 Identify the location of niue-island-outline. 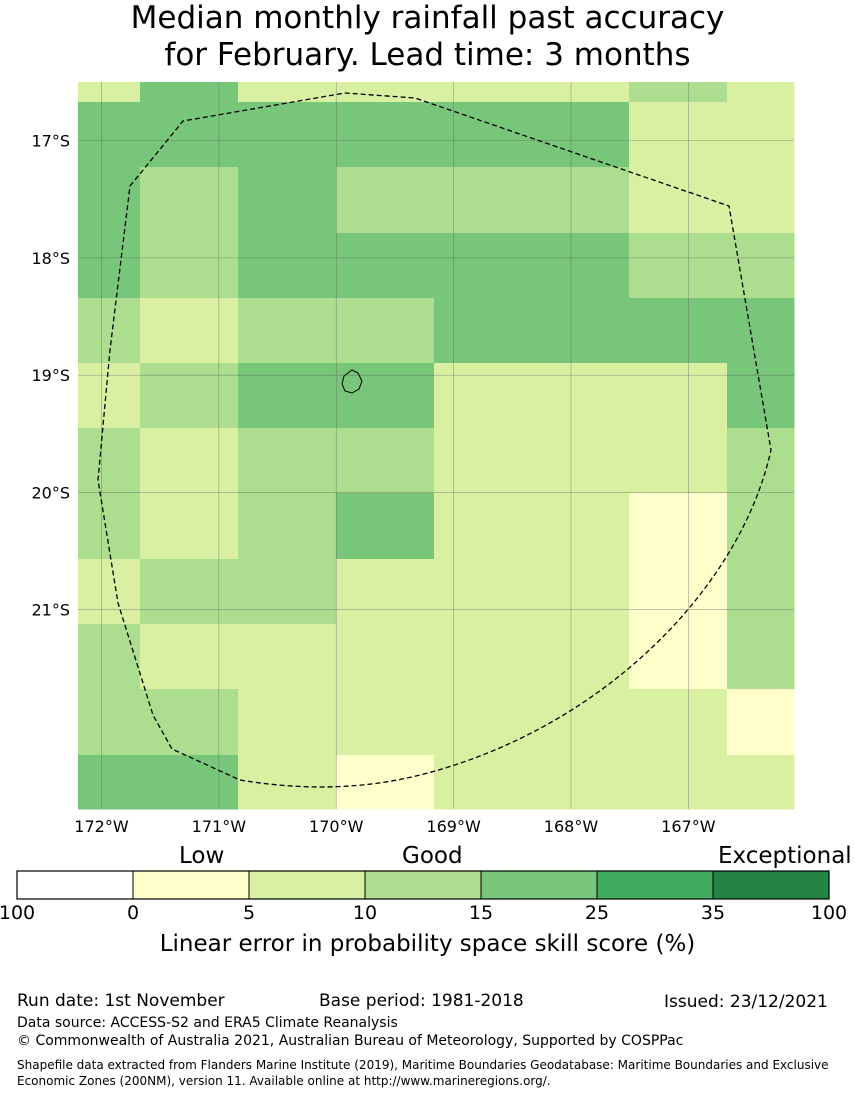
(352, 381).